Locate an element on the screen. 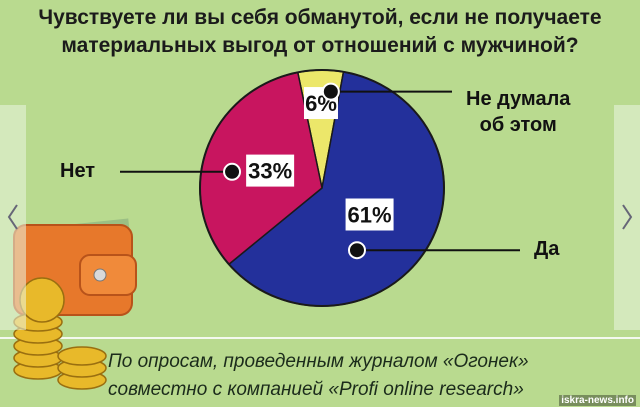 The height and width of the screenshot is (407, 640). value-label: 61% is located at coordinates (370, 215).